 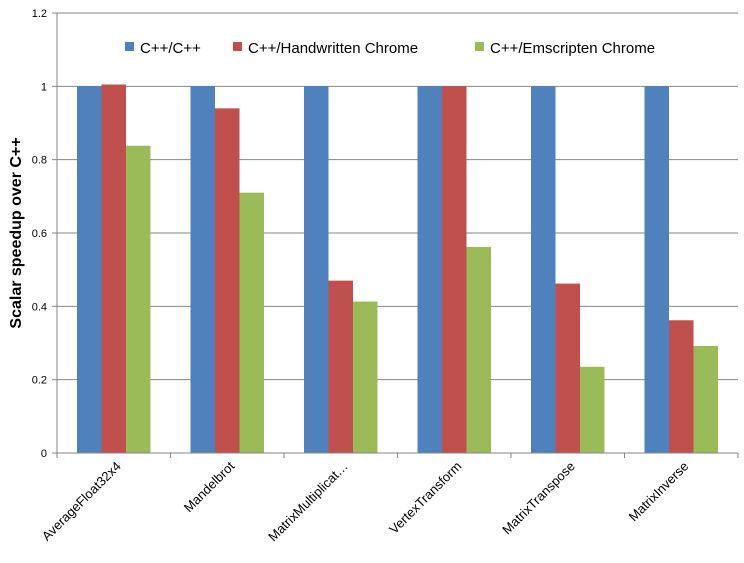 I want to click on legend-label: C++/Handwritten Chrome, so click(x=333, y=48).